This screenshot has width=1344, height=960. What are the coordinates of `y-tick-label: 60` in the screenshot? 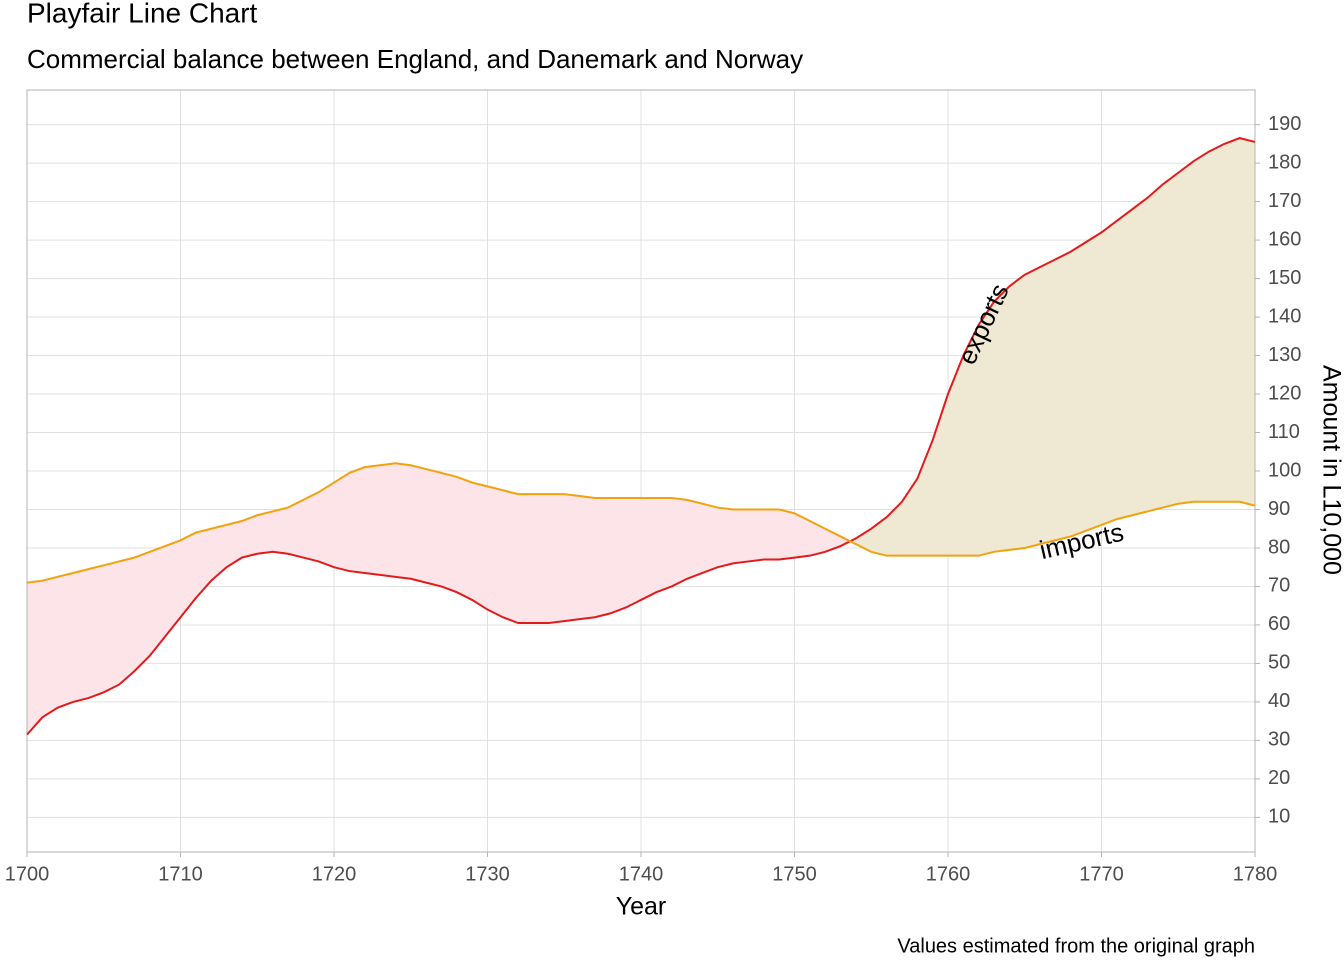 It's located at (1279, 624).